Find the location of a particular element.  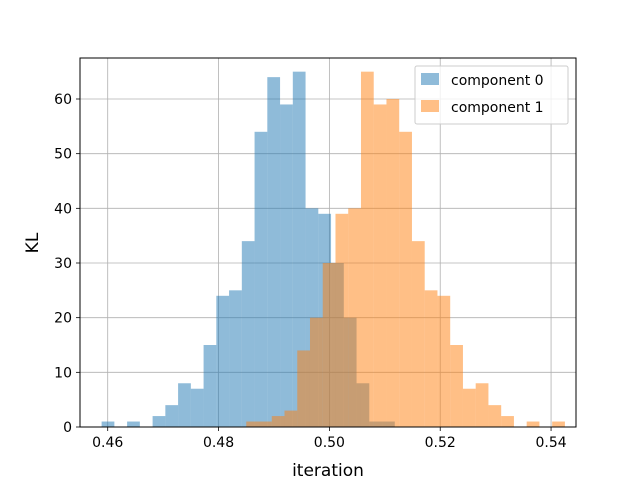

x-tick-label: 0.54 is located at coordinates (550, 443).